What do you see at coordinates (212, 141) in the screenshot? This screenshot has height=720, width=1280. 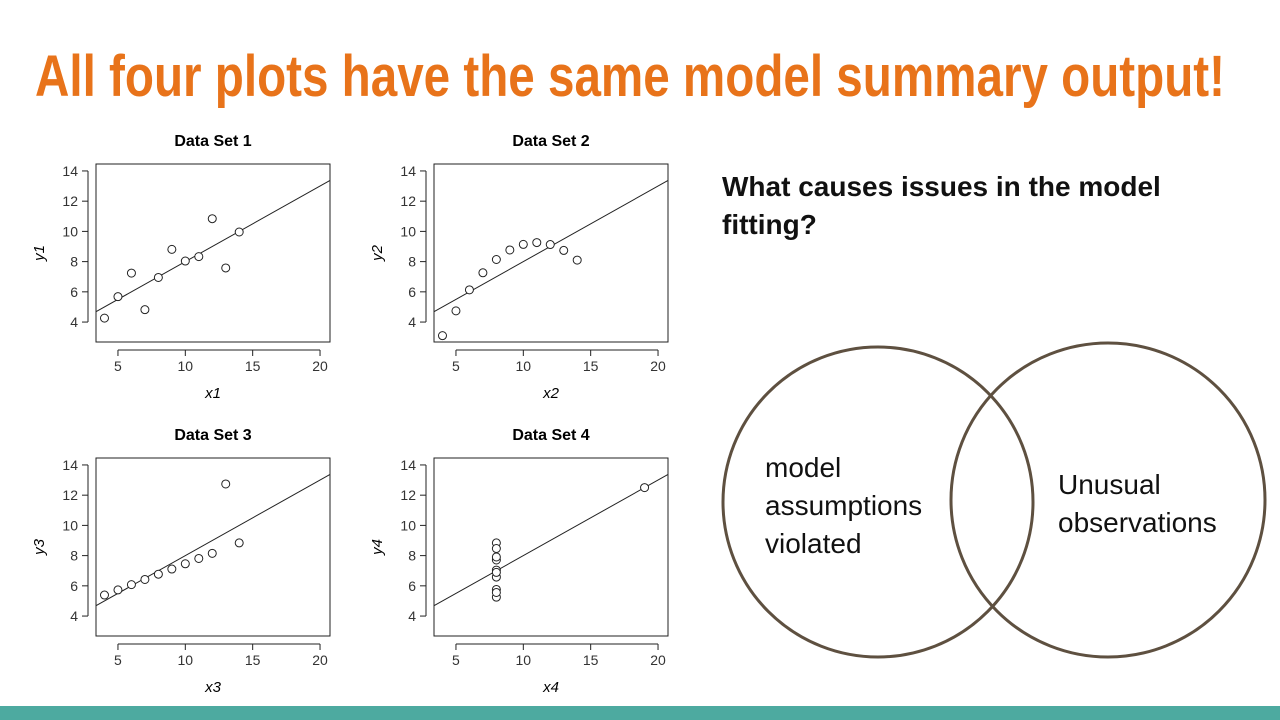 I see `chart-title: Data Set 1` at bounding box center [212, 141].